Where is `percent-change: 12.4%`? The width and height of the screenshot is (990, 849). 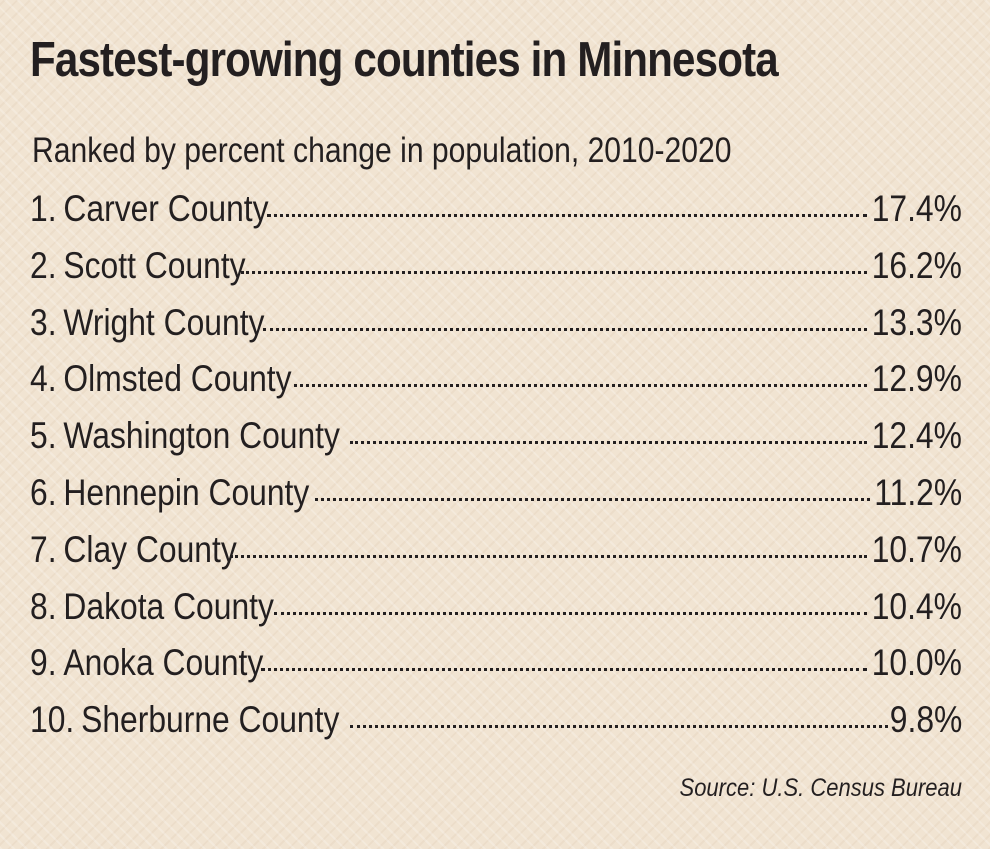 percent-change: 12.4% is located at coordinates (916, 436).